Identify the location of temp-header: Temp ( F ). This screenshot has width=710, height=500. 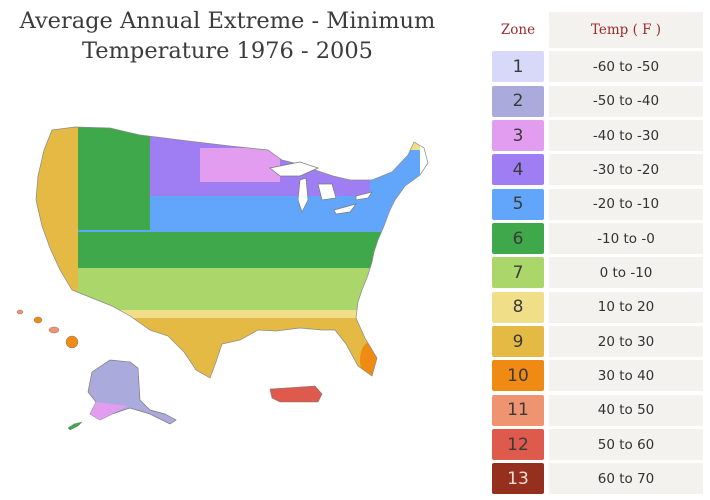
(626, 30).